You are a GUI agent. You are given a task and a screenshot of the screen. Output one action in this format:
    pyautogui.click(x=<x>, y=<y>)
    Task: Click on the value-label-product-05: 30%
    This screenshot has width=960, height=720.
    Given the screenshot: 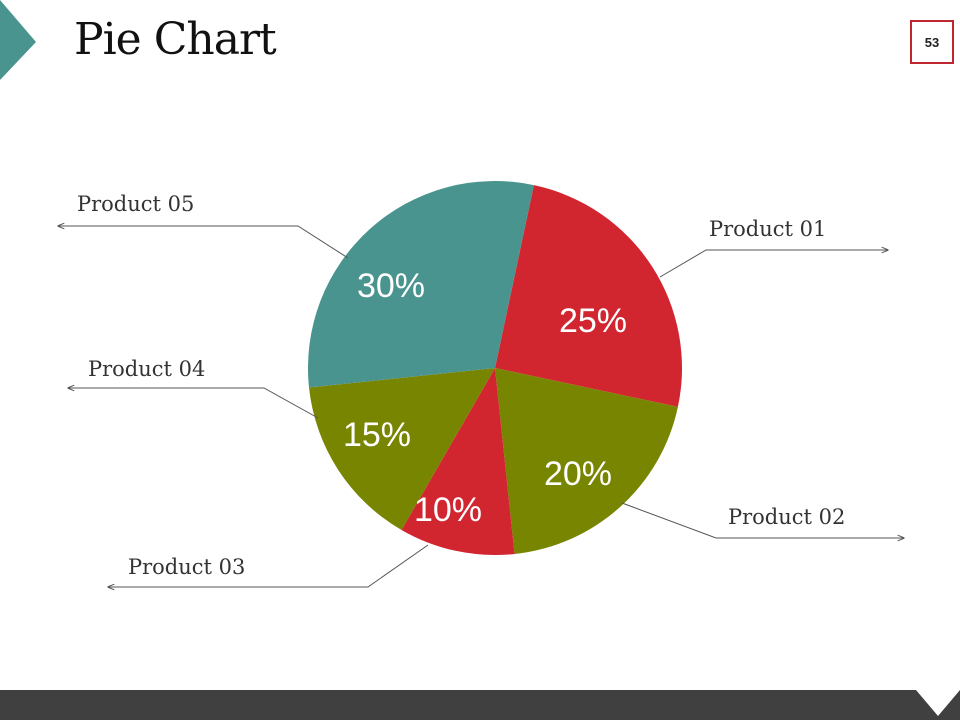 What is the action you would take?
    pyautogui.click(x=391, y=286)
    